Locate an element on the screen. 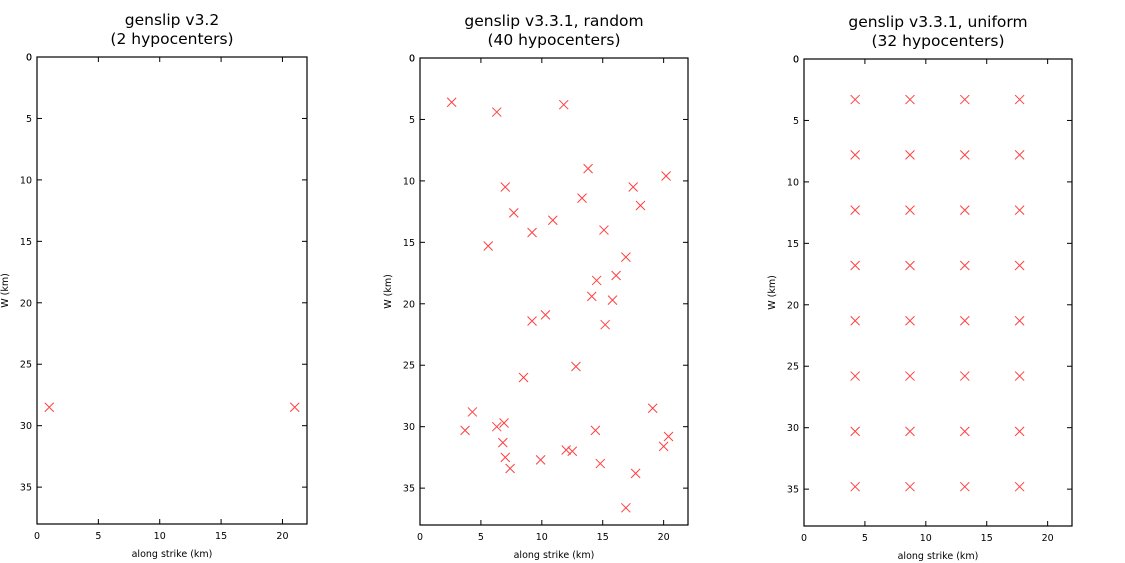 The height and width of the screenshot is (563, 1125). chart-title: genslip v3.3.1, random is located at coordinates (553, 21).